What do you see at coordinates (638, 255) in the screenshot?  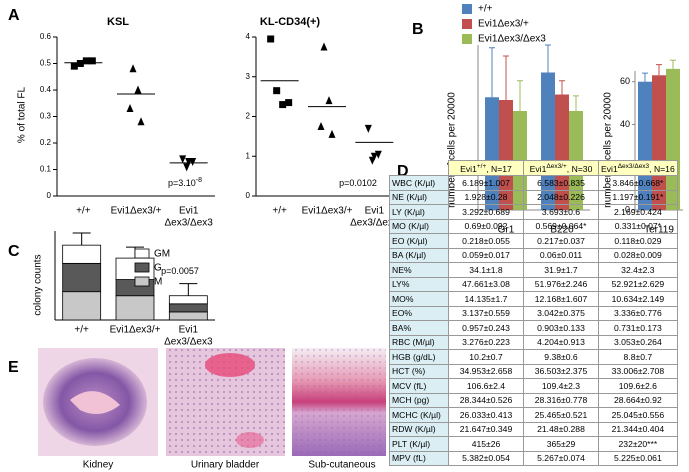 I see `value-cell: 0.028±0.009` at bounding box center [638, 255].